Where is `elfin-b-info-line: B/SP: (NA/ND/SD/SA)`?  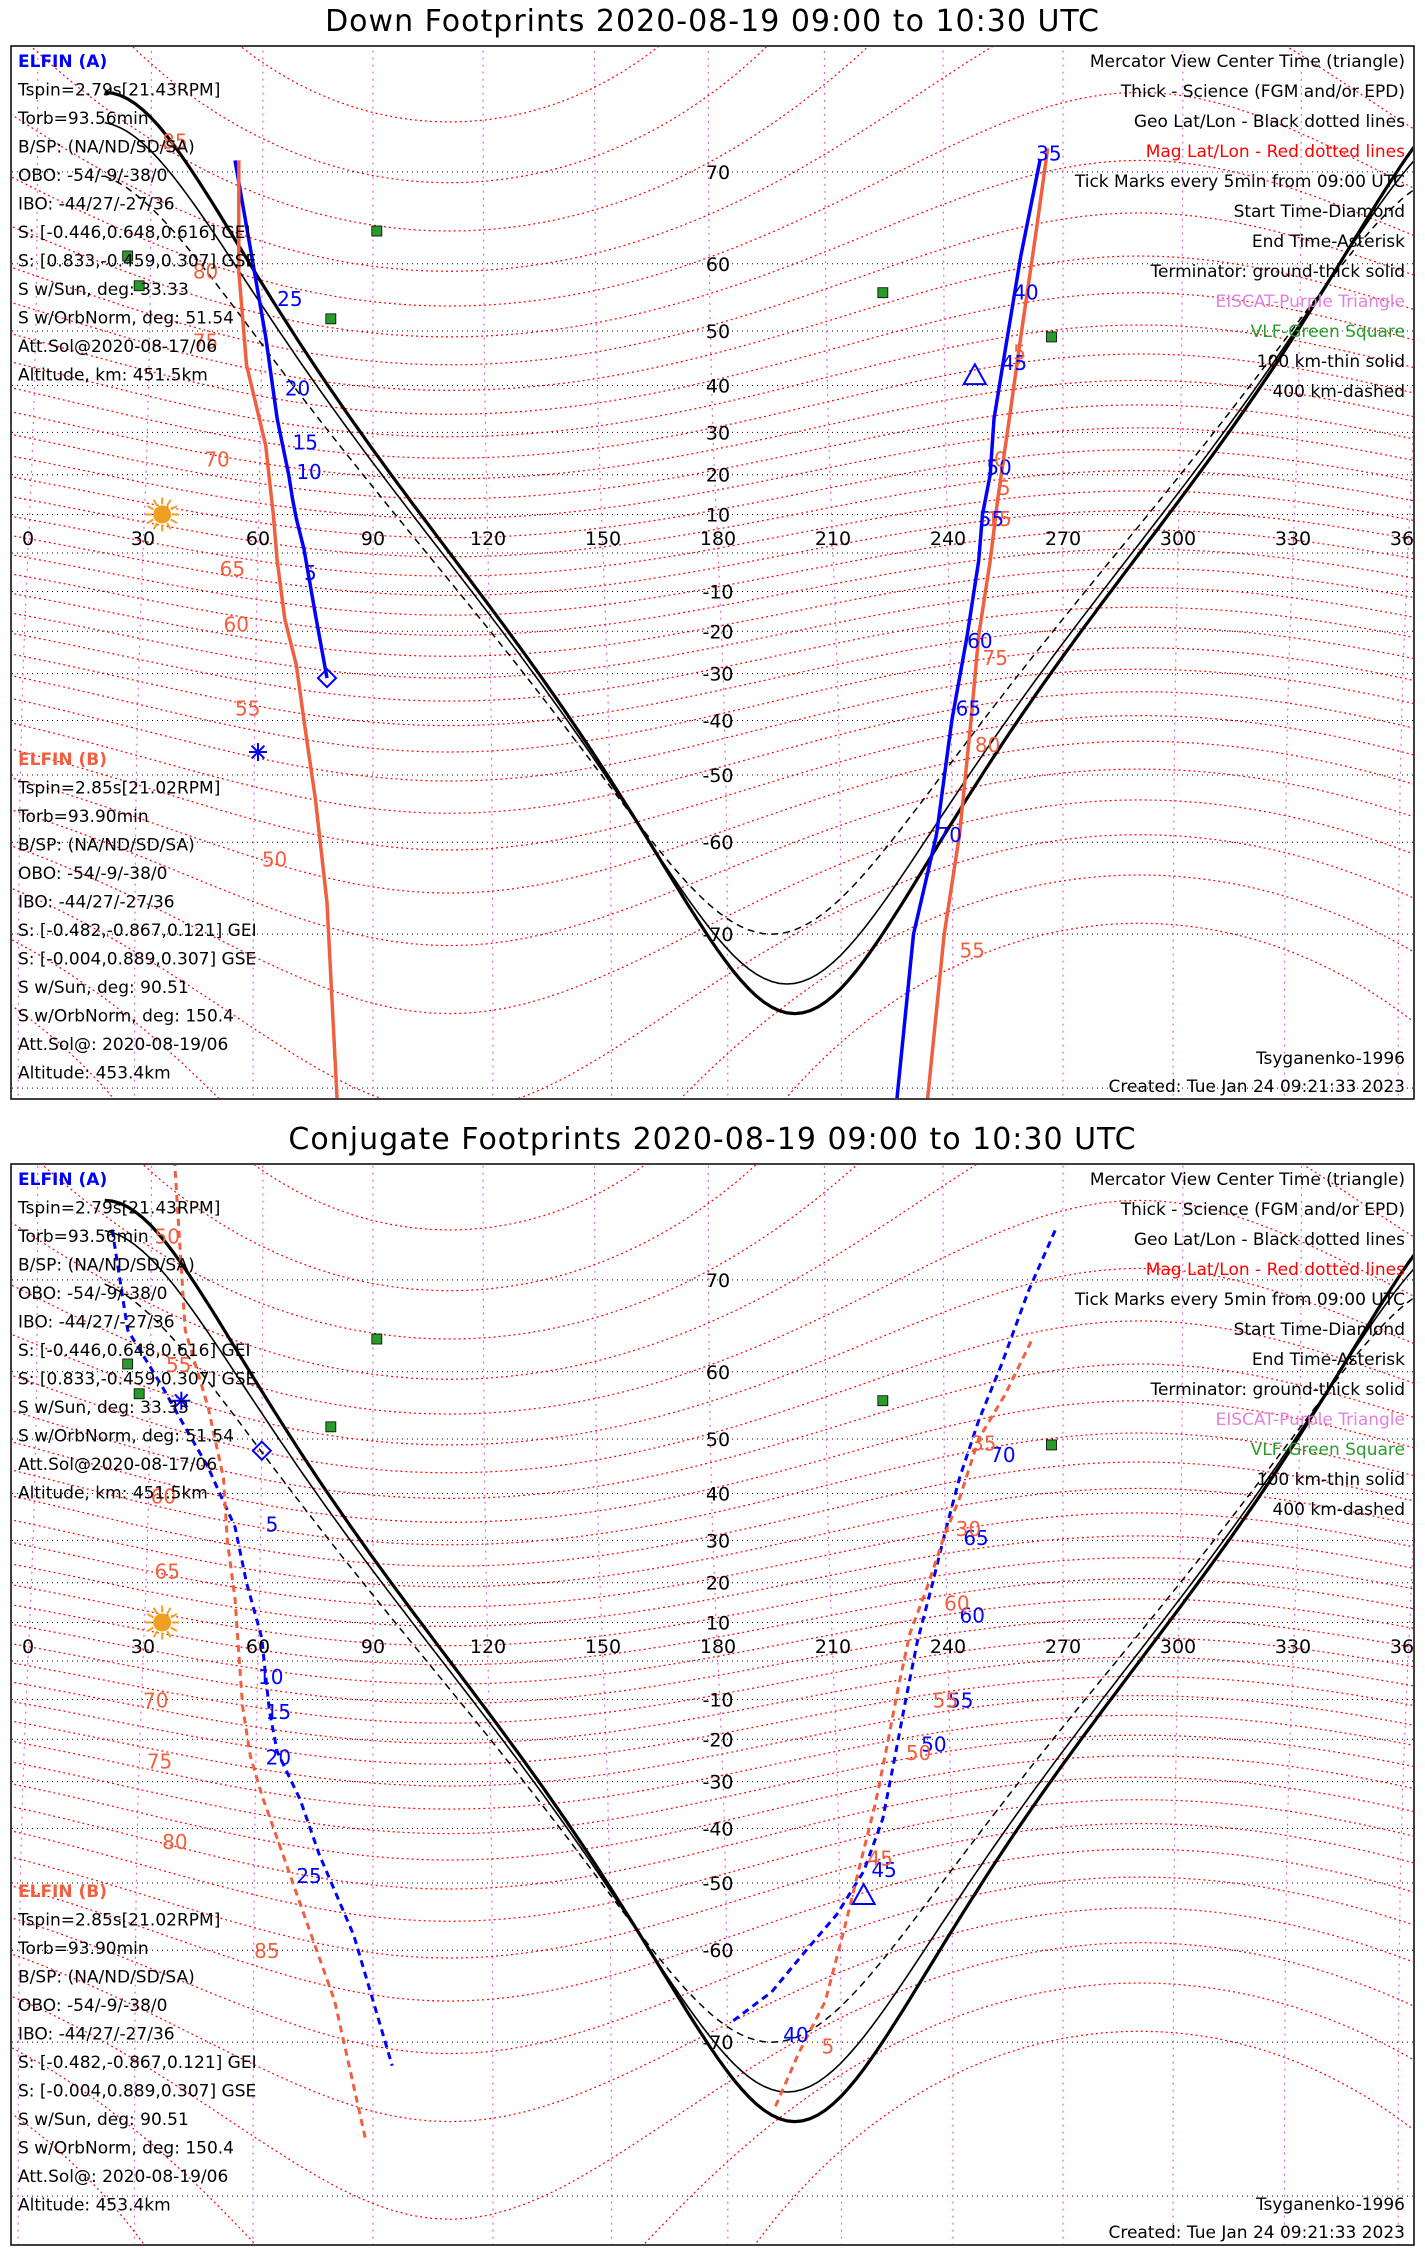
elfin-b-info-line: B/SP: (NA/ND/SD/SA) is located at coordinates (106, 1978).